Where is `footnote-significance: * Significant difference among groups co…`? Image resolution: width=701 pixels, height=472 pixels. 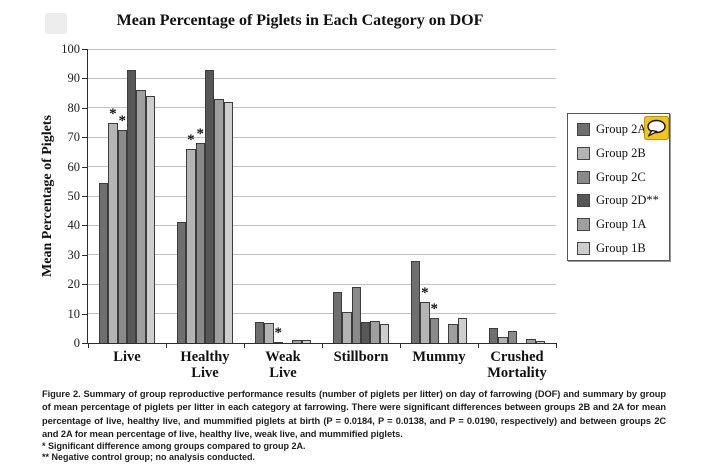
footnote-significance: * Significant difference among groups co… is located at coordinates (174, 446).